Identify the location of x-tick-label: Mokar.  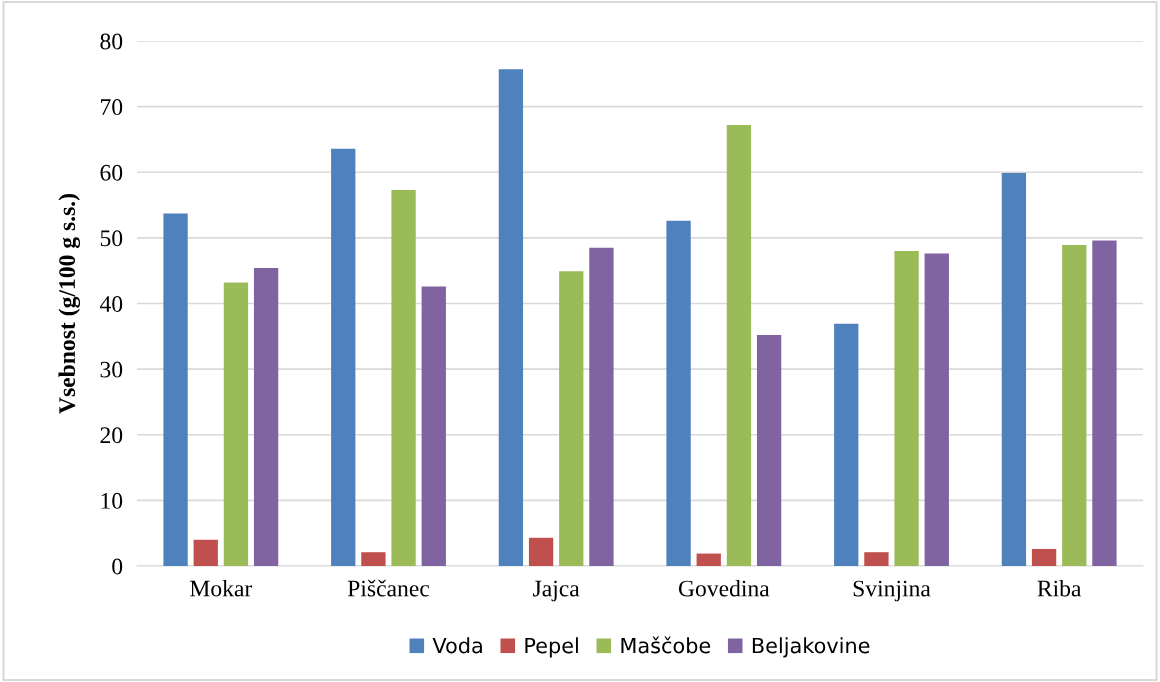
(221, 588).